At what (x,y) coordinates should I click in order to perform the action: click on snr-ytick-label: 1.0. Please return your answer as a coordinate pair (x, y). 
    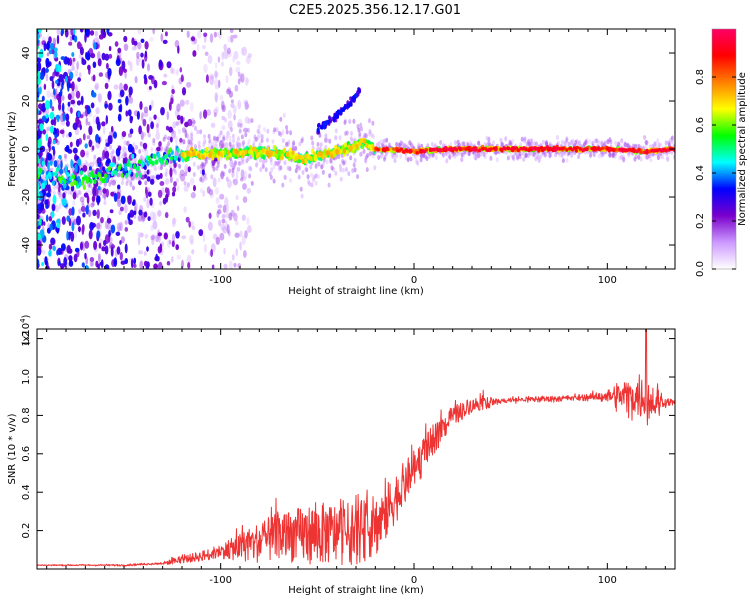
    Looking at the image, I should click on (26, 377).